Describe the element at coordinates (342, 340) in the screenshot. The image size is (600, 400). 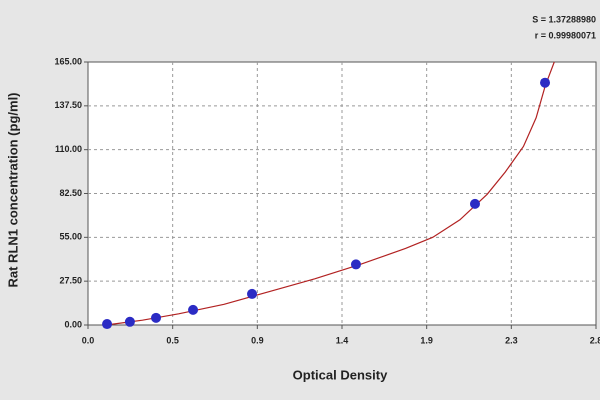
I see `x-tick-label: 1.4` at that location.